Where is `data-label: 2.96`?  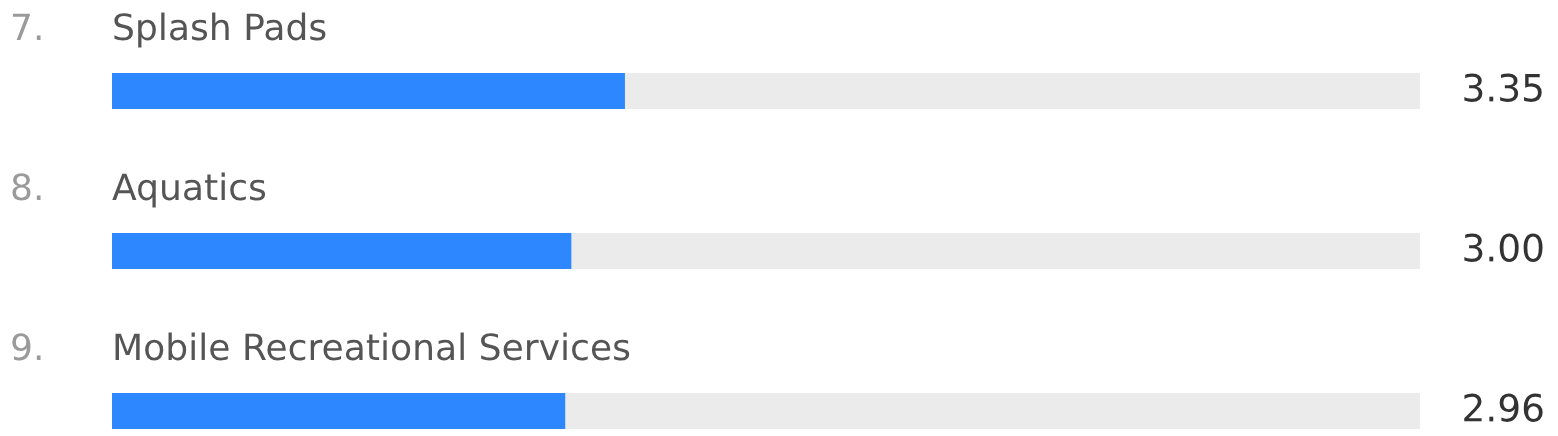 data-label: 2.96 is located at coordinates (1503, 407).